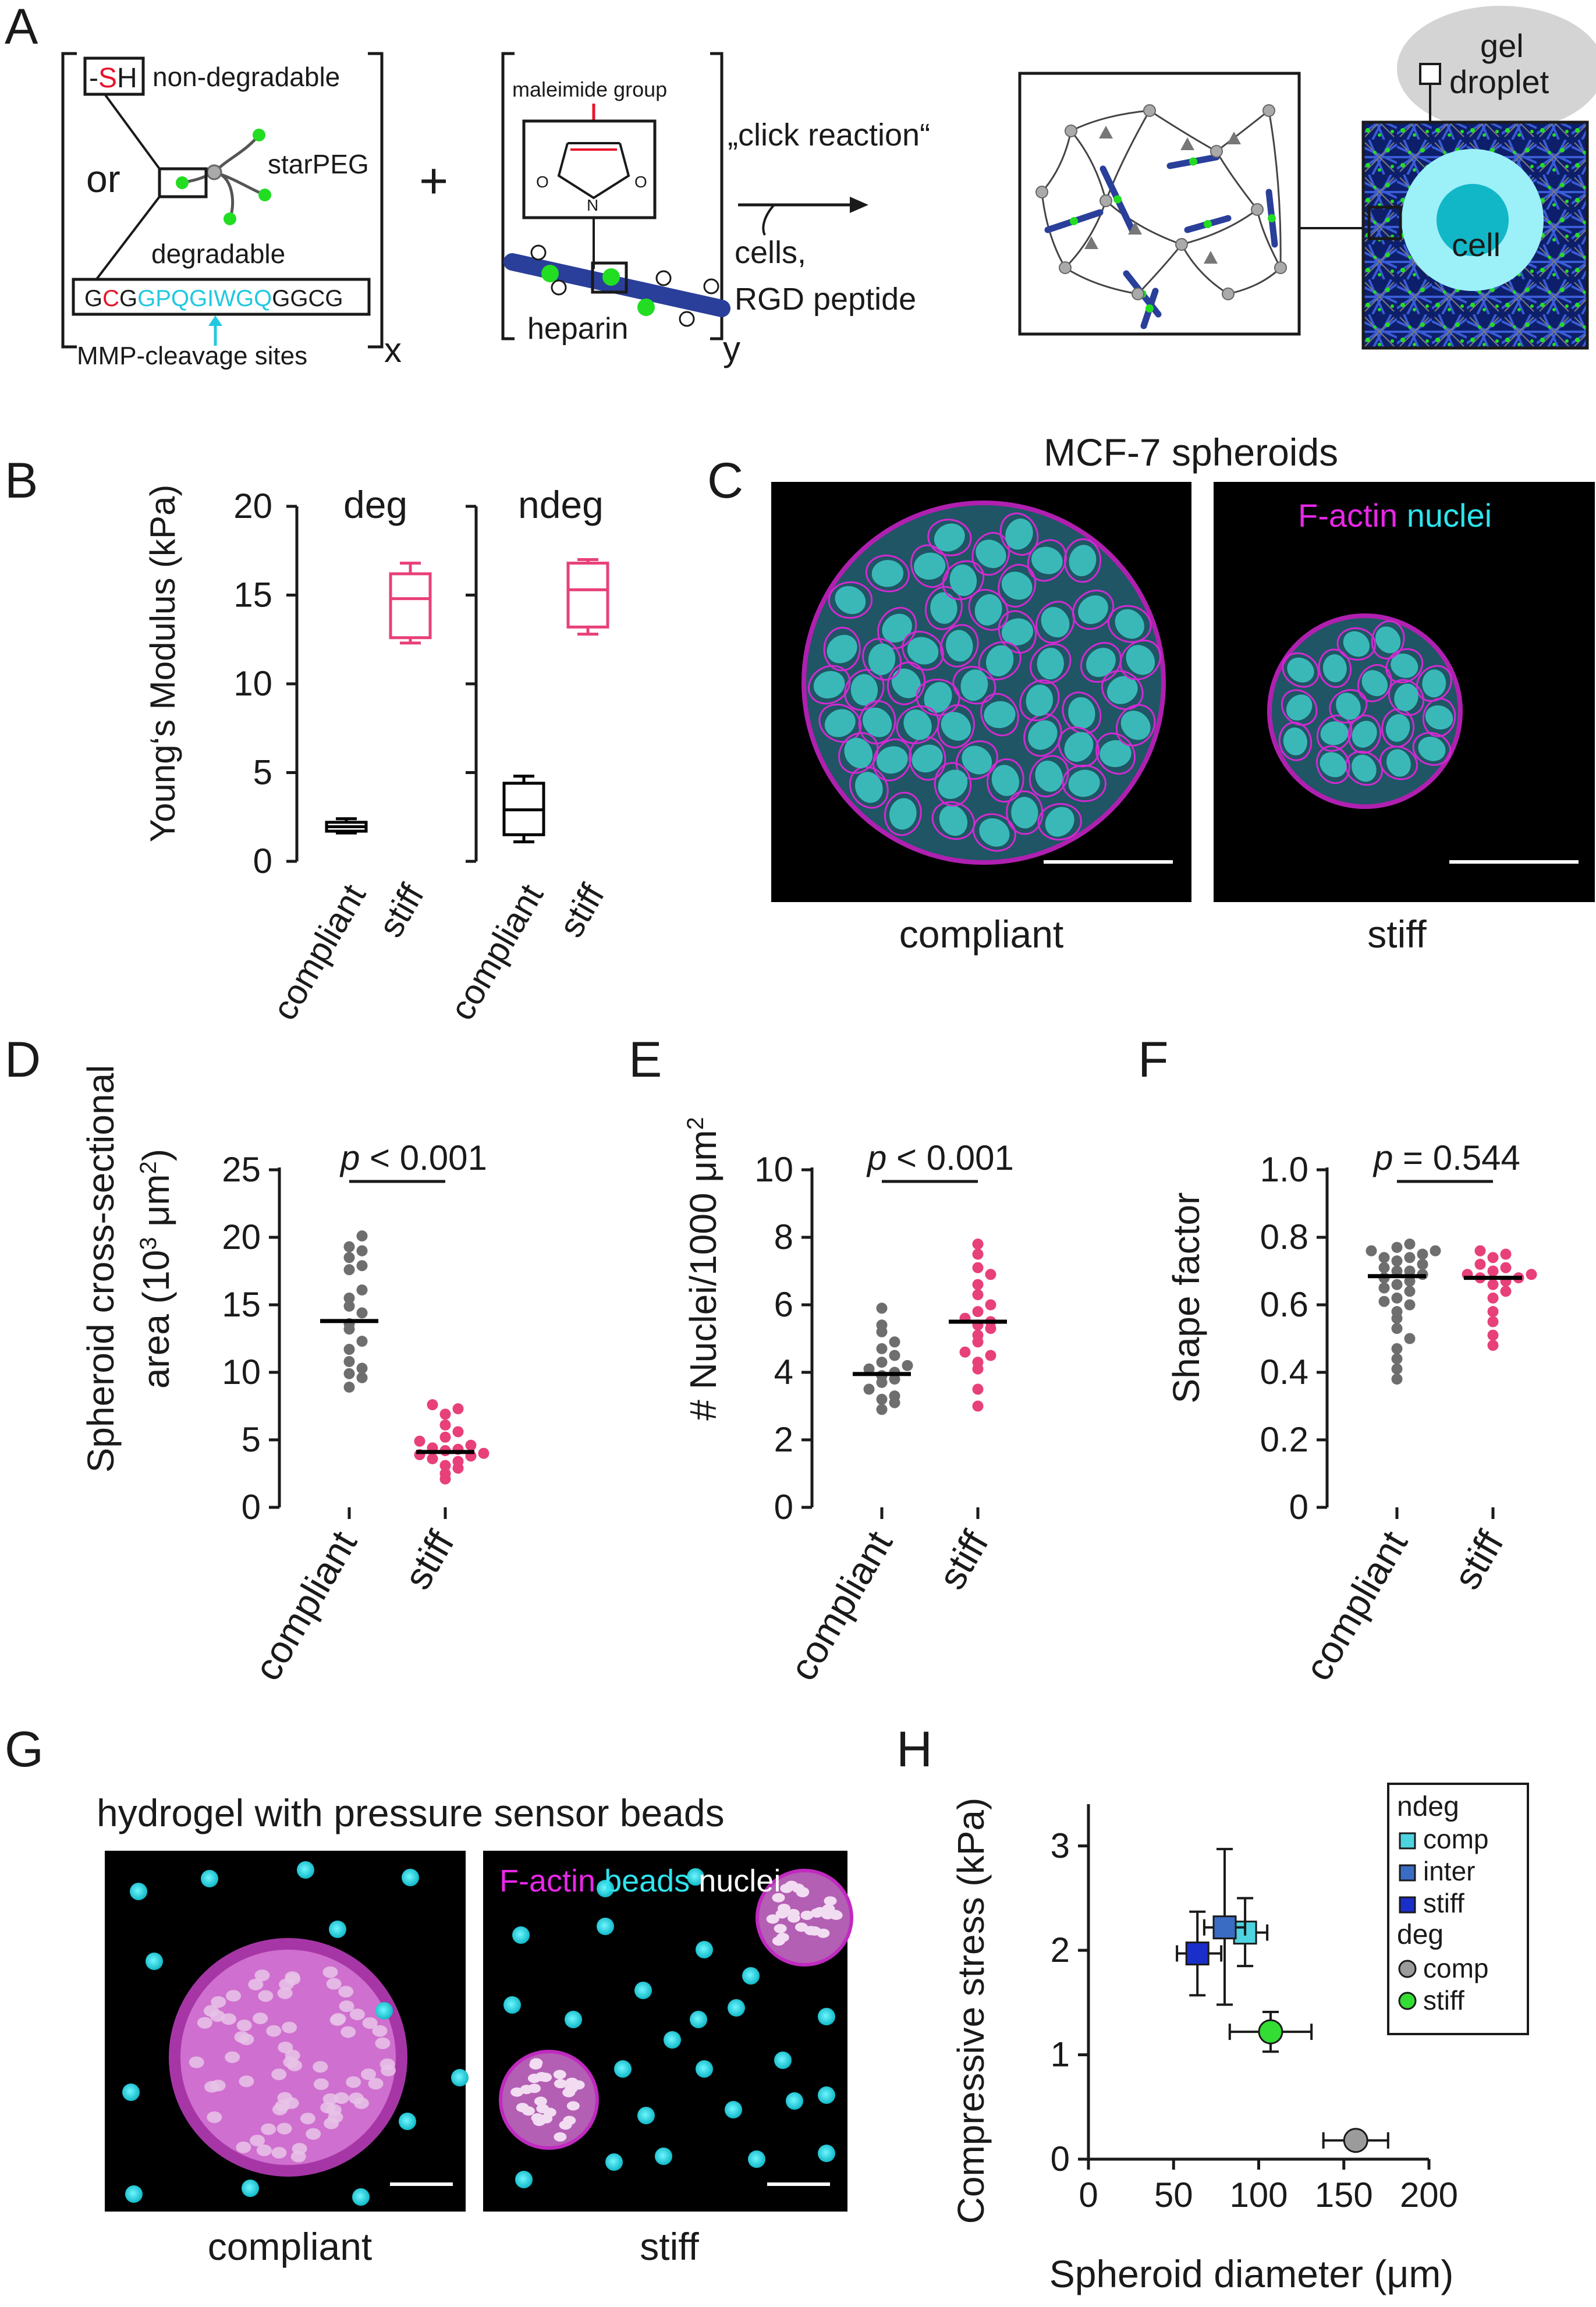 Image resolution: width=1596 pixels, height=2307 pixels. Describe the element at coordinates (23, 1060) in the screenshot. I see `panel-letter-d: D` at that location.